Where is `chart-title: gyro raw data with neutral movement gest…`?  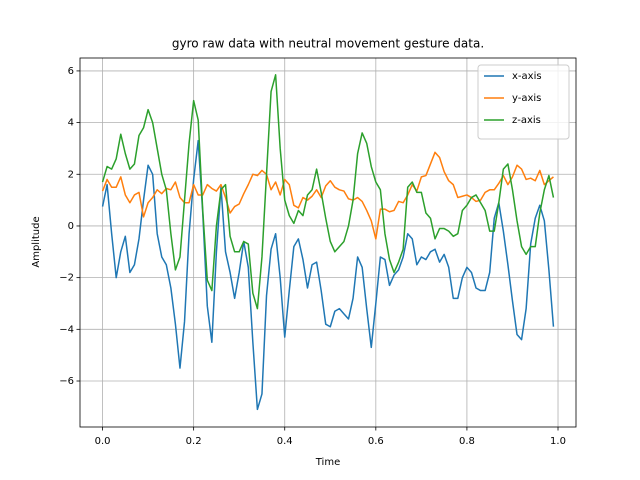 chart-title: gyro raw data with neutral movement gest… is located at coordinates (328, 44).